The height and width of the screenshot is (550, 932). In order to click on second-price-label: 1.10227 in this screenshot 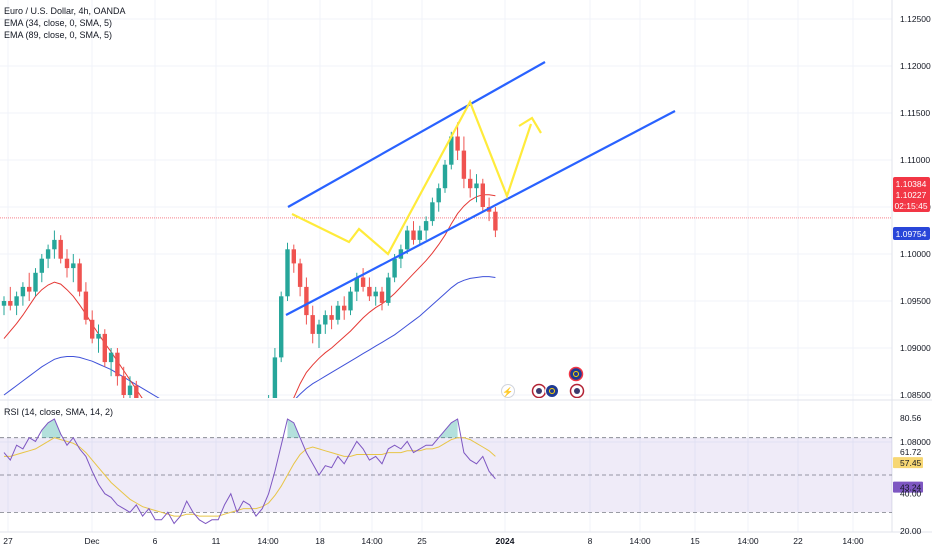, I will do `click(911, 195)`.